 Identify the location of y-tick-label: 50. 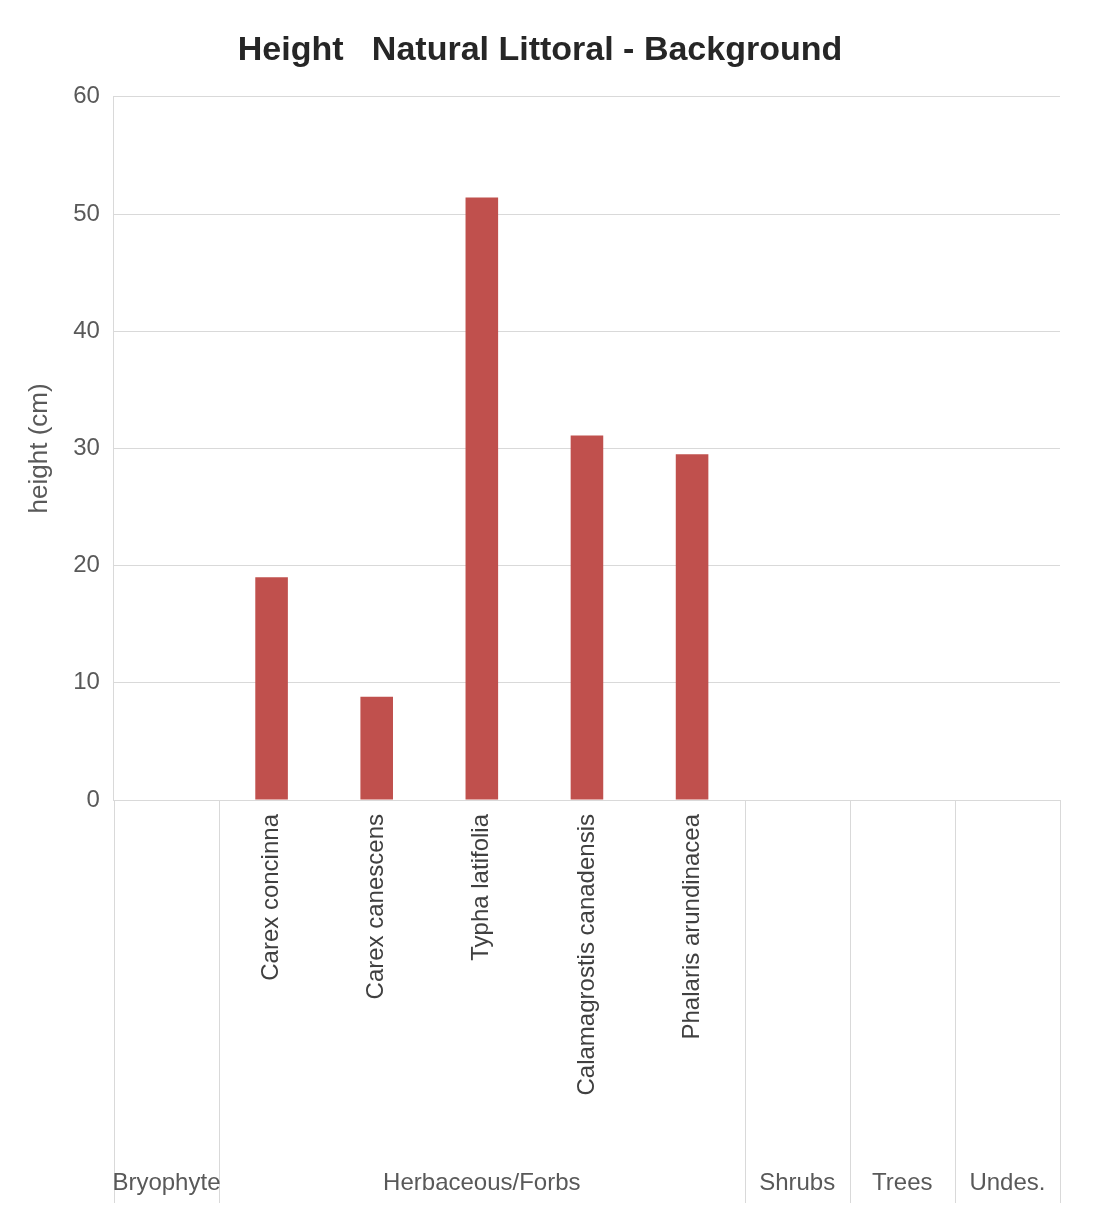
(86, 212).